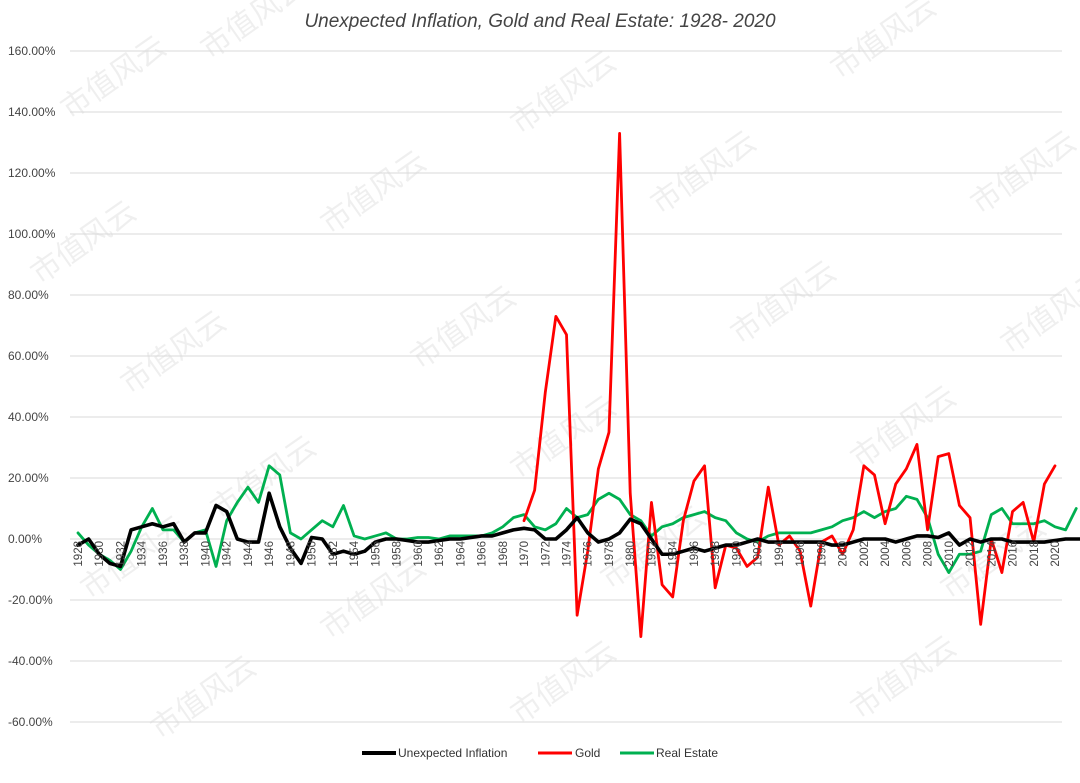  Describe the element at coordinates (610, 554) in the screenshot. I see `x-tick-label: 1978` at that location.